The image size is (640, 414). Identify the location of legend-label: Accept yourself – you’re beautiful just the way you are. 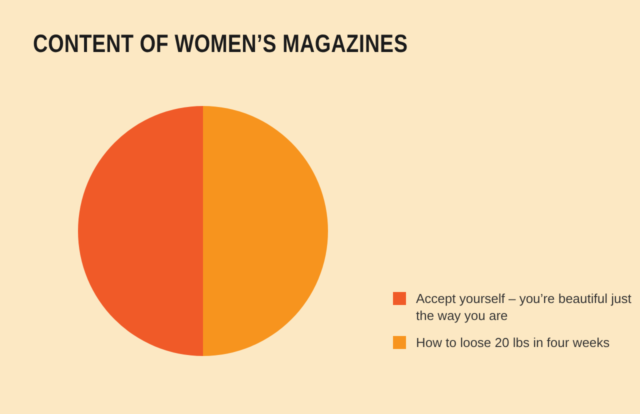
(524, 307).